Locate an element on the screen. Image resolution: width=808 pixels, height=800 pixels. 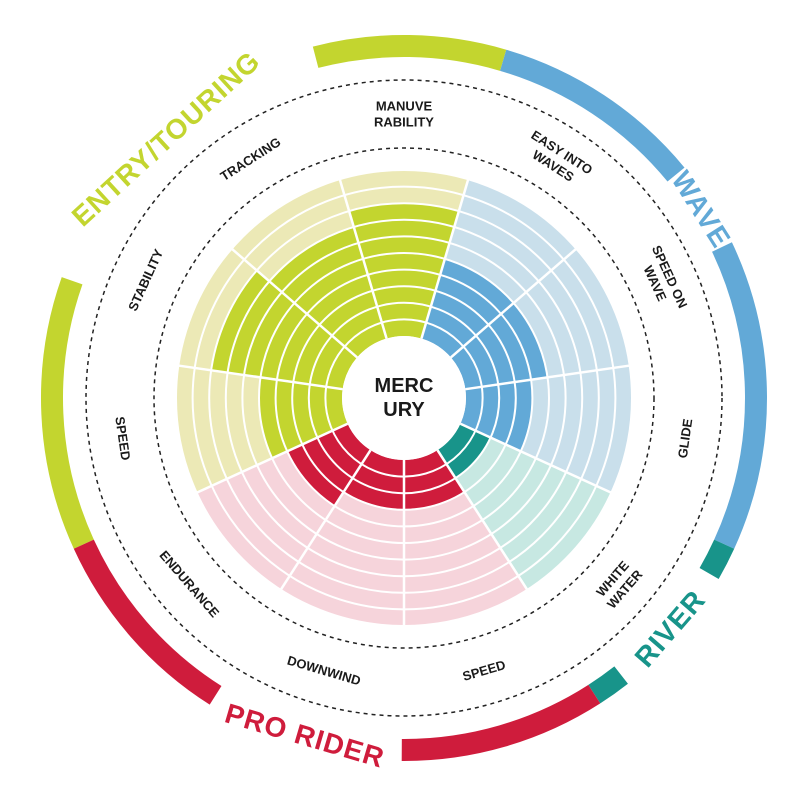
metric-label: STABILITY is located at coordinates (145, 280).